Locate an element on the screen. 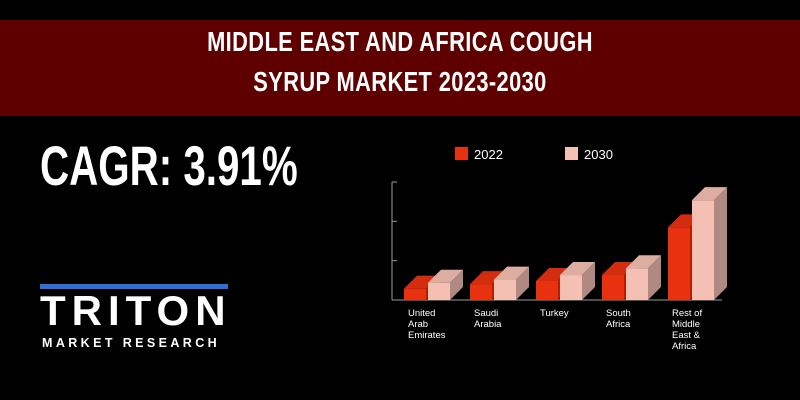 The width and height of the screenshot is (800, 400). x-label-2: Turkey is located at coordinates (554, 313).